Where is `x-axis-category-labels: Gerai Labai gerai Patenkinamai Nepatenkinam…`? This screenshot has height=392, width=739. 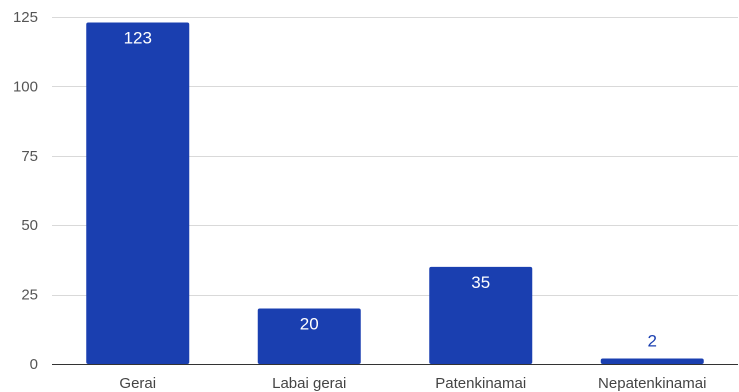
x-axis-category-labels: Gerai Labai gerai Patenkinamai Nepatenkinam… is located at coordinates (412, 383).